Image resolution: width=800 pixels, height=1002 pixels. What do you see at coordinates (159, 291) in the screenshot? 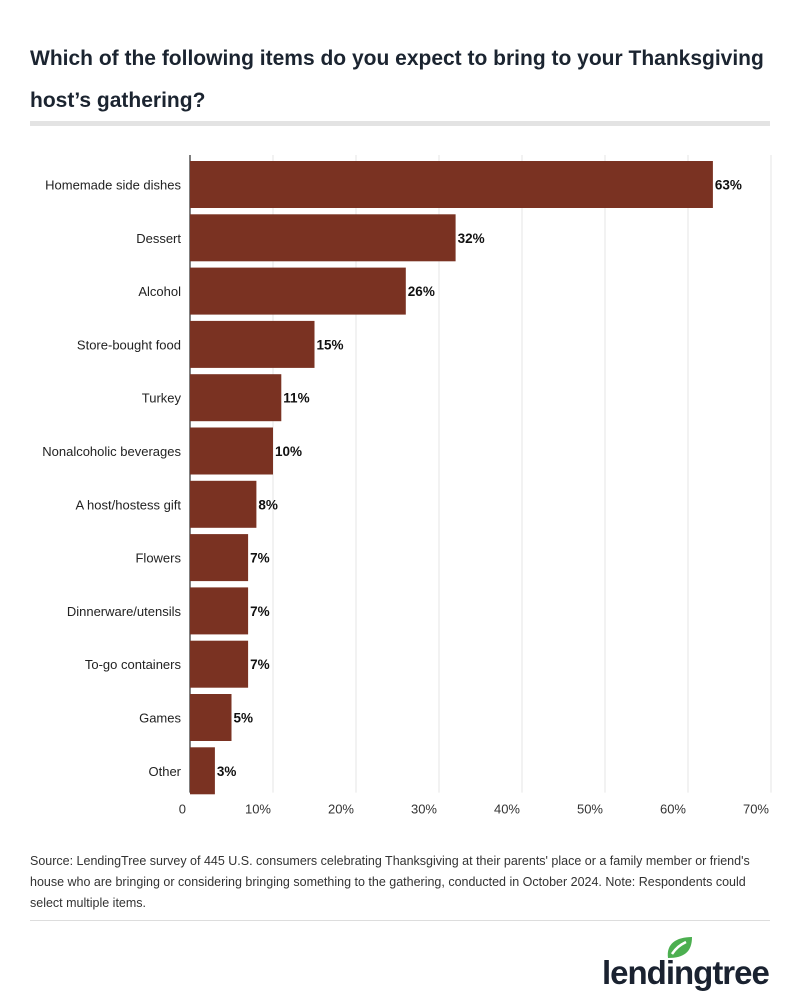
I see `category-label: Alcohol` at bounding box center [159, 291].